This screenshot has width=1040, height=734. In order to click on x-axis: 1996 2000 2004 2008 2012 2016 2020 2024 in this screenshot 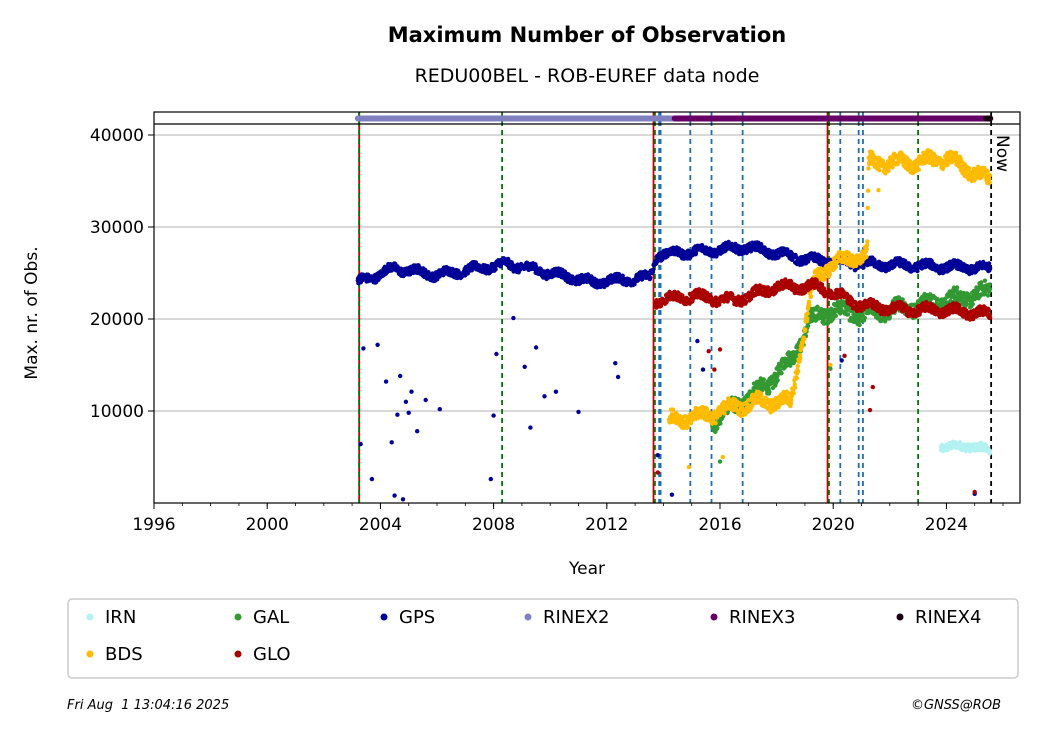, I will do `click(568, 519)`.